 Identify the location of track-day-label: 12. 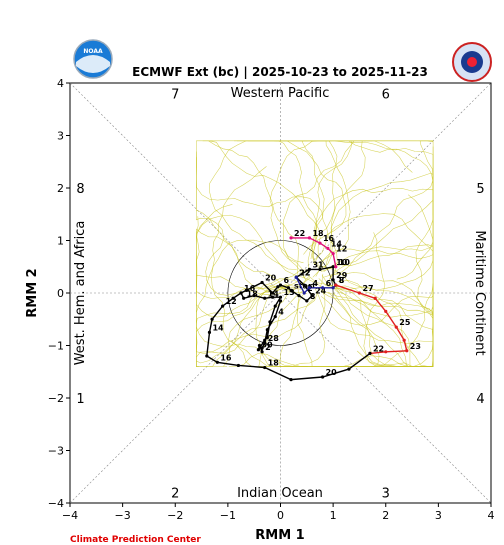
(231, 301).